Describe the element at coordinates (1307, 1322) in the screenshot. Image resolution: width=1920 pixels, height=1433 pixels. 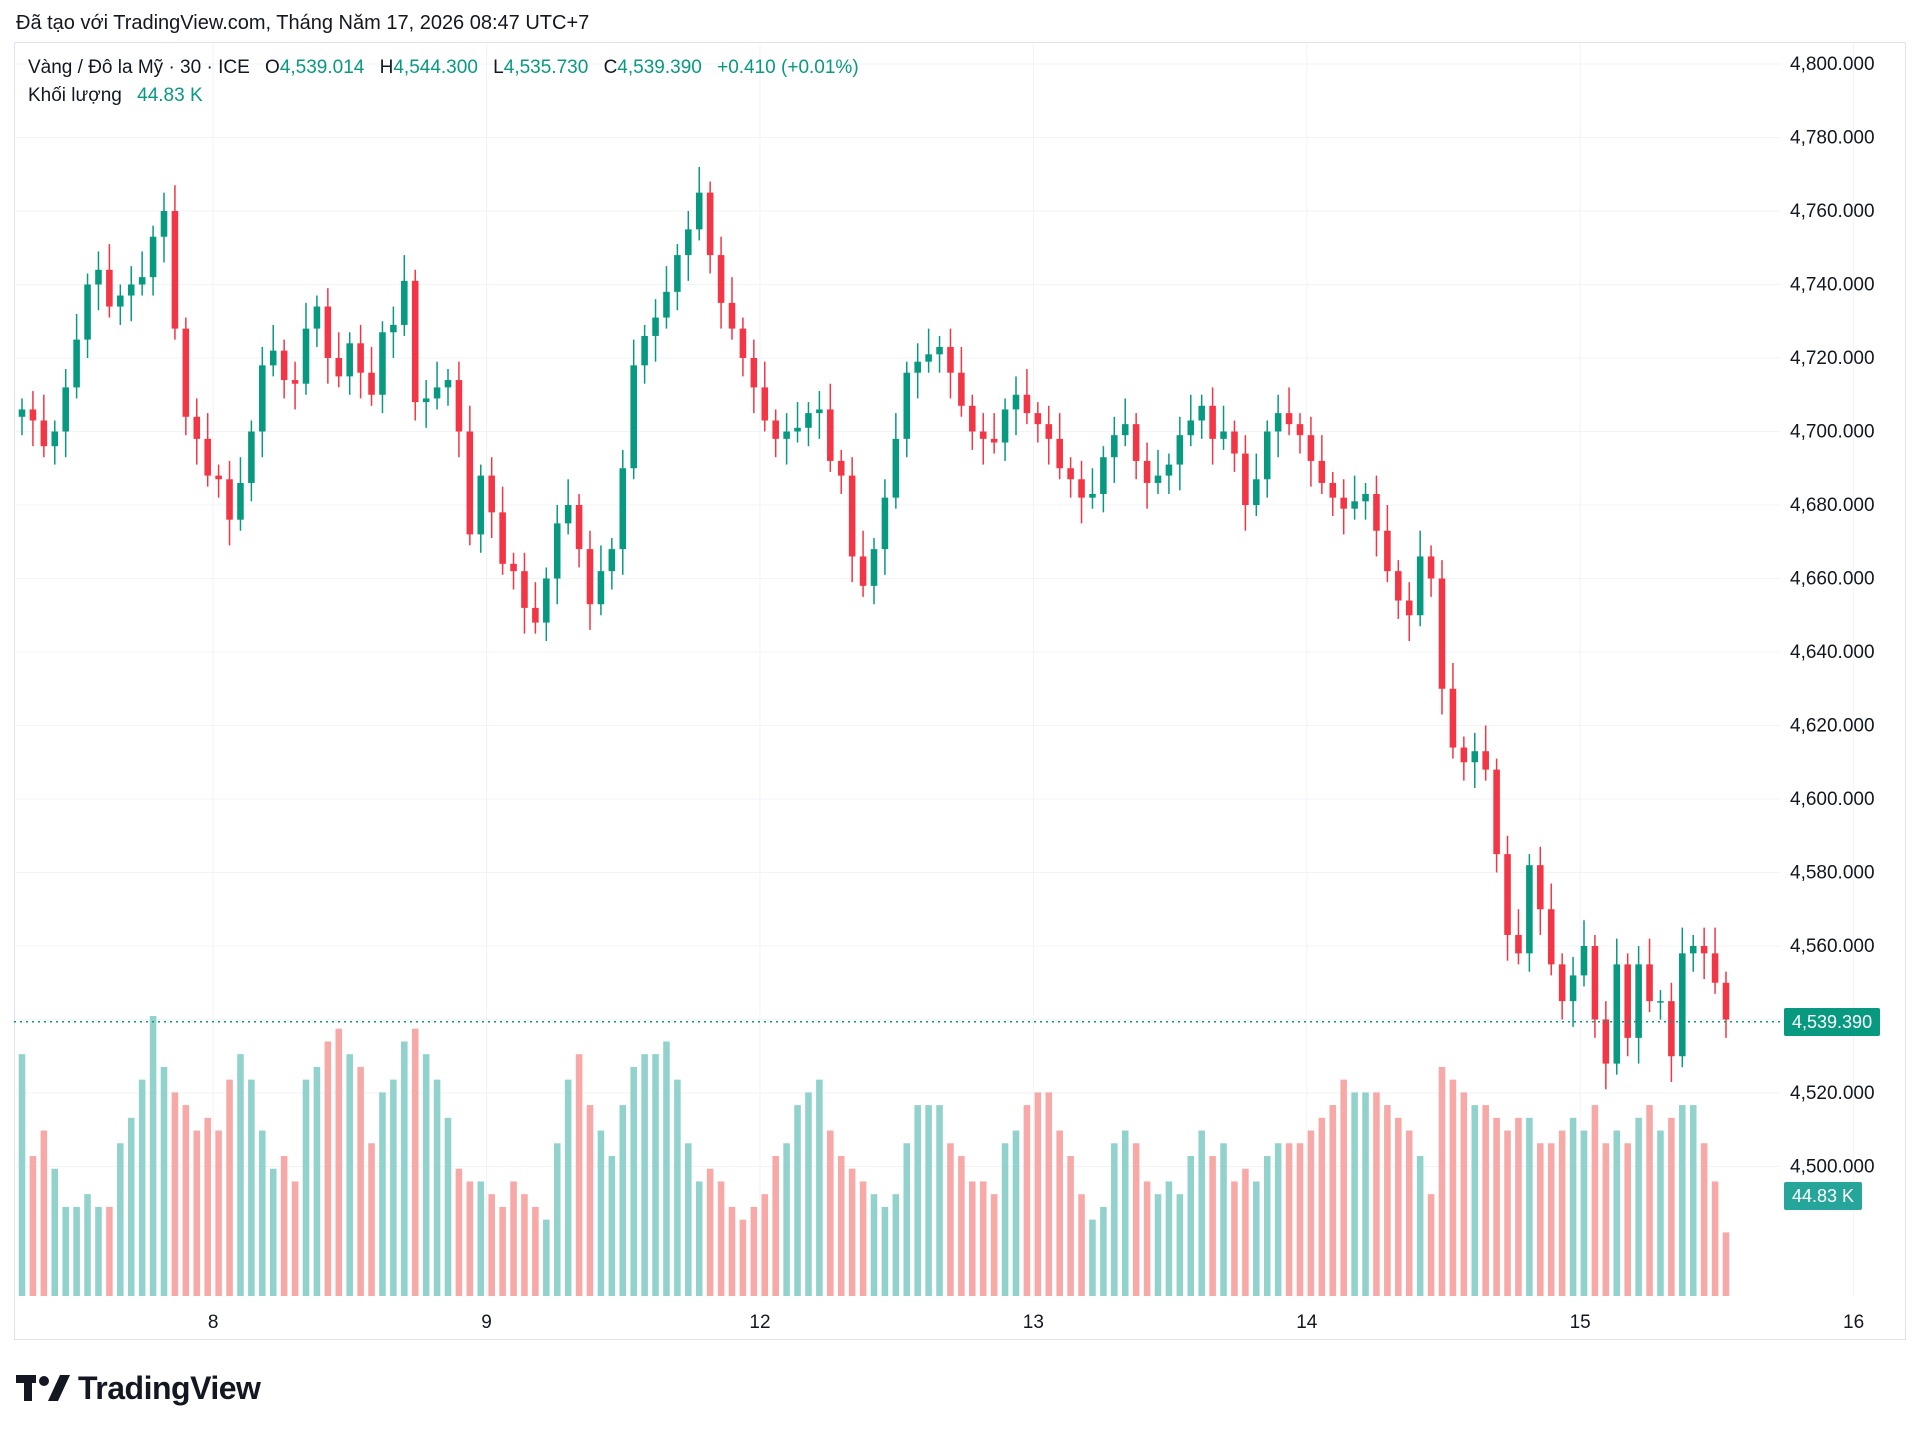
I see `x-tick-label: 14` at that location.